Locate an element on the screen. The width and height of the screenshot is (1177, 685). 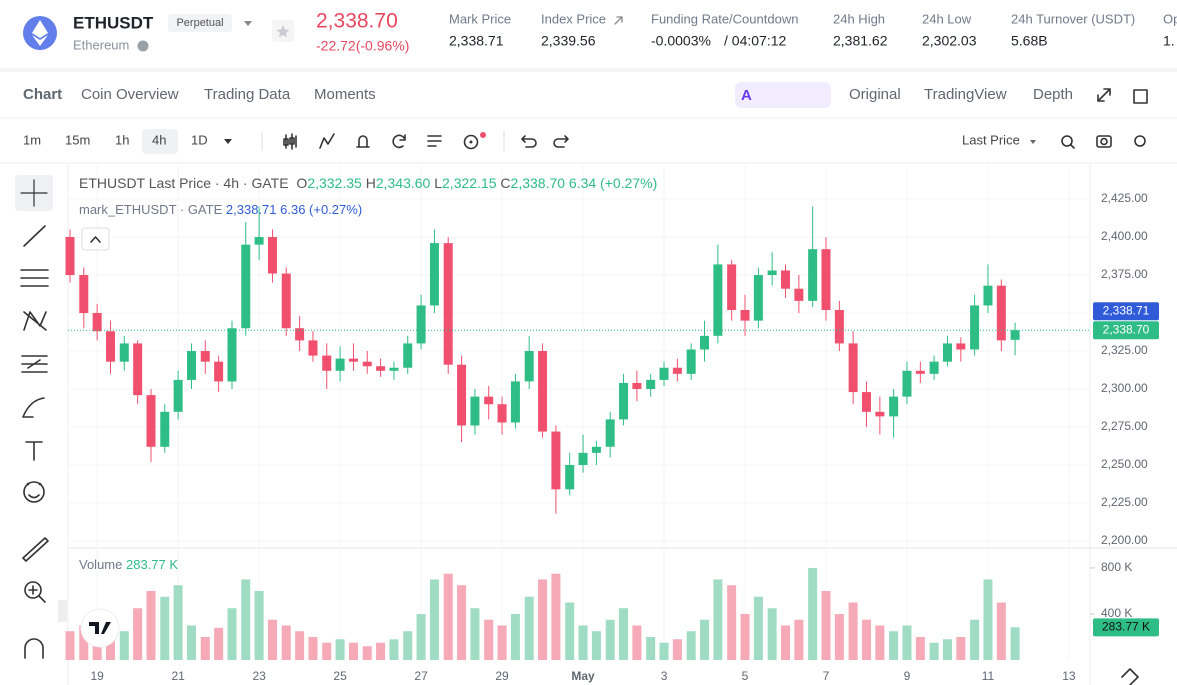
interval: 1D is located at coordinates (199, 139).